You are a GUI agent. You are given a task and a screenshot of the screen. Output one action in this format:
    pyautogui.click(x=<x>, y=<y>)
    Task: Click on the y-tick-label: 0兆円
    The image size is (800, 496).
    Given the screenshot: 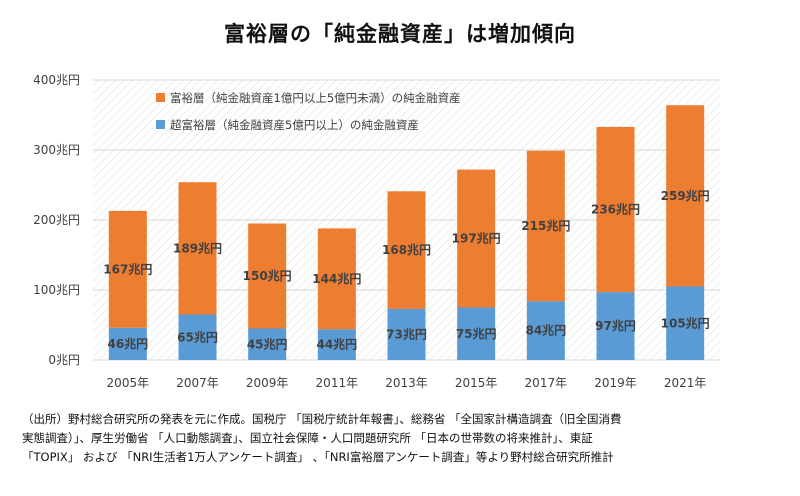 What is the action you would take?
    pyautogui.click(x=64, y=360)
    